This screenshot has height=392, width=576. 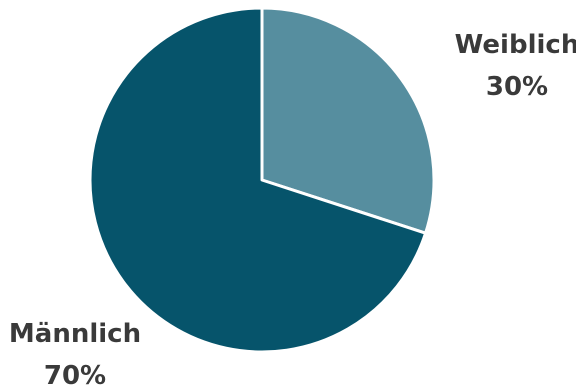 What do you see at coordinates (515, 66) in the screenshot?
I see `label-weiblich: Weiblich 30%` at bounding box center [515, 66].